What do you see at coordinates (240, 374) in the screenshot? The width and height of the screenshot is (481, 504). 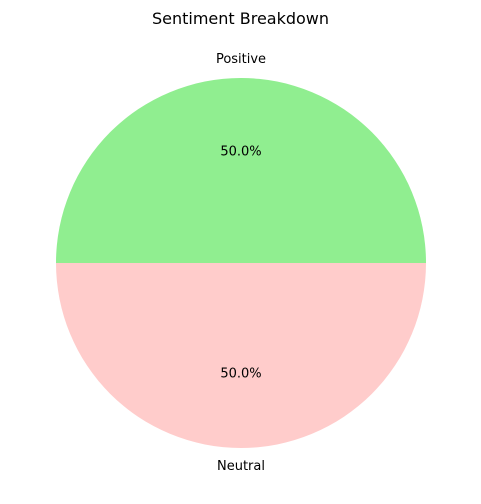 I see `pct-label-neutral: 50.0%` at bounding box center [240, 374].